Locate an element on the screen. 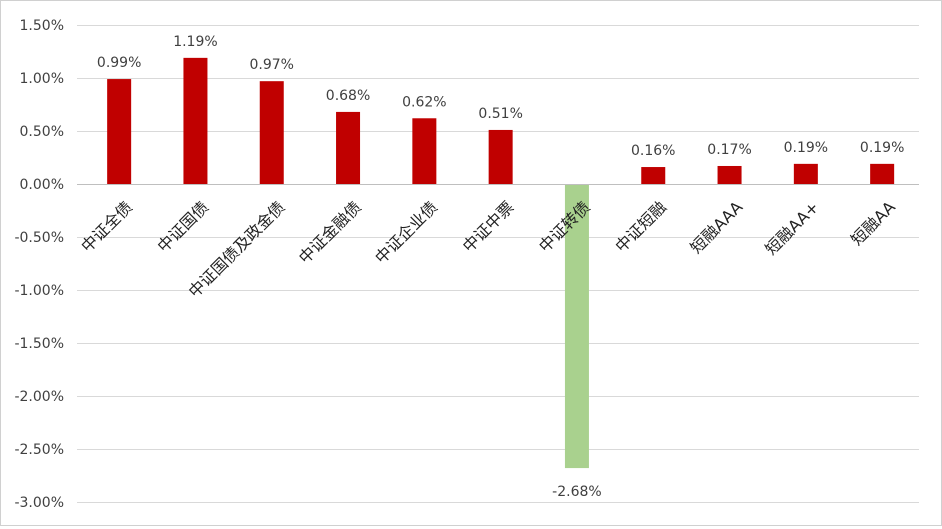  data-label: 0.99% is located at coordinates (119, 63).